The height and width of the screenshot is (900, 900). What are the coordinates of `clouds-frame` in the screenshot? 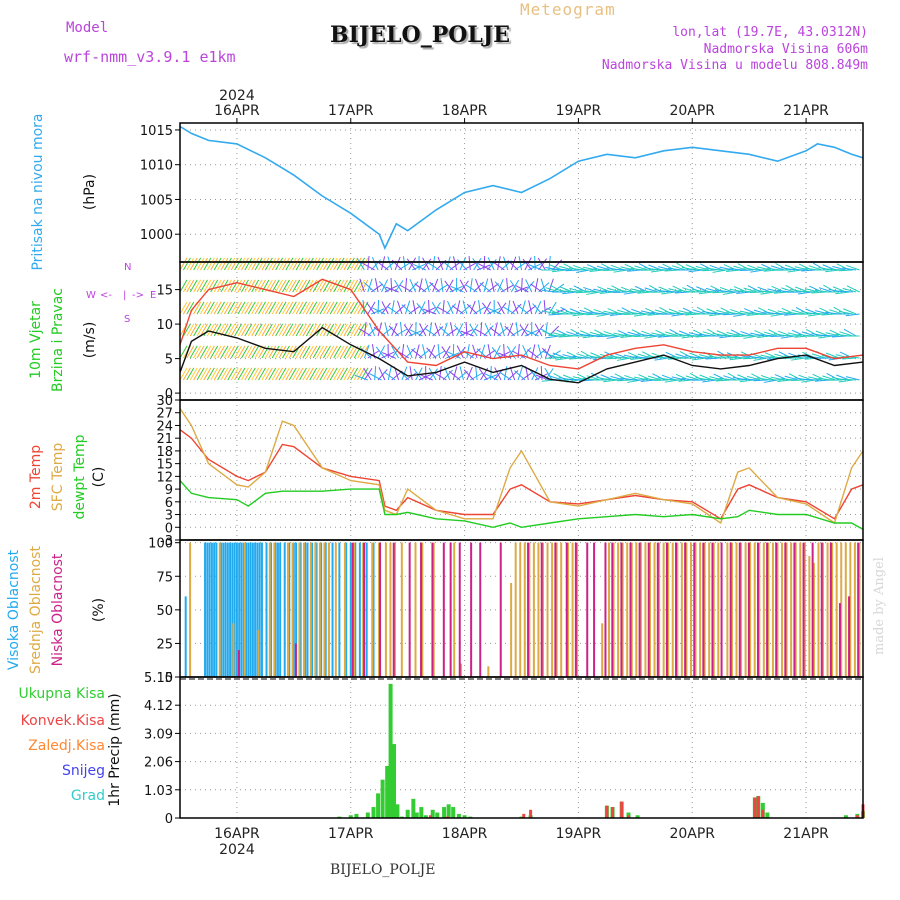 It's located at (521, 608).